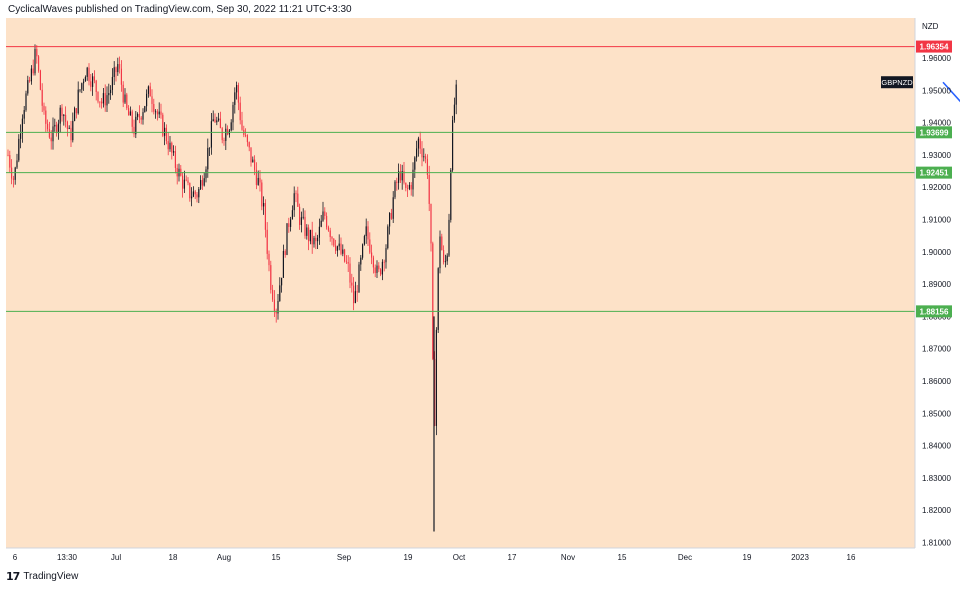 The height and width of the screenshot is (589, 960). What do you see at coordinates (116, 557) in the screenshot?
I see `x-tick-label: Jul` at bounding box center [116, 557].